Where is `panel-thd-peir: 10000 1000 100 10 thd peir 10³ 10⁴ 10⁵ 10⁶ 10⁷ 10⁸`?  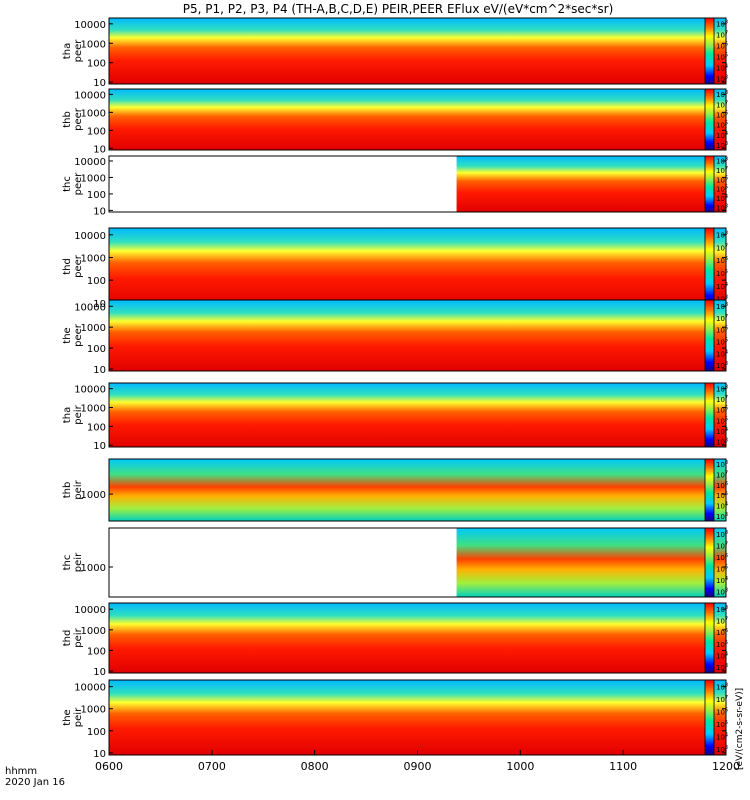 panel-thd-peir: 10000 1000 100 10 thd peir 10³ 10⁴ 10⁵ 10⁶ 10⁷ 10⁸ is located at coordinates (395, 640).